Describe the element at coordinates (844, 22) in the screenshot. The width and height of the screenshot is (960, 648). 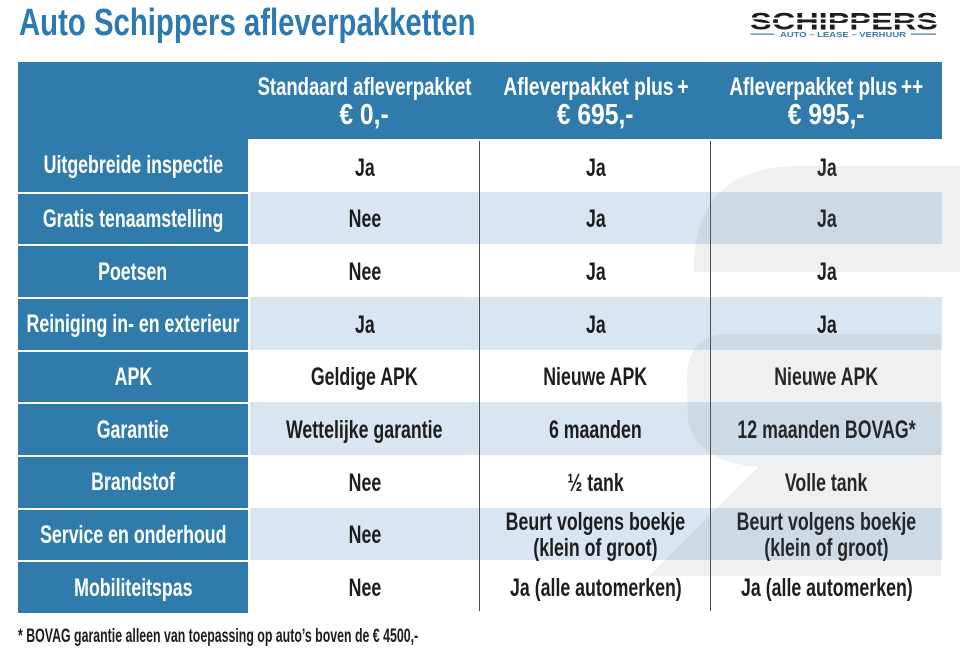
I see `svg-text: SCHIPPERS` at that location.